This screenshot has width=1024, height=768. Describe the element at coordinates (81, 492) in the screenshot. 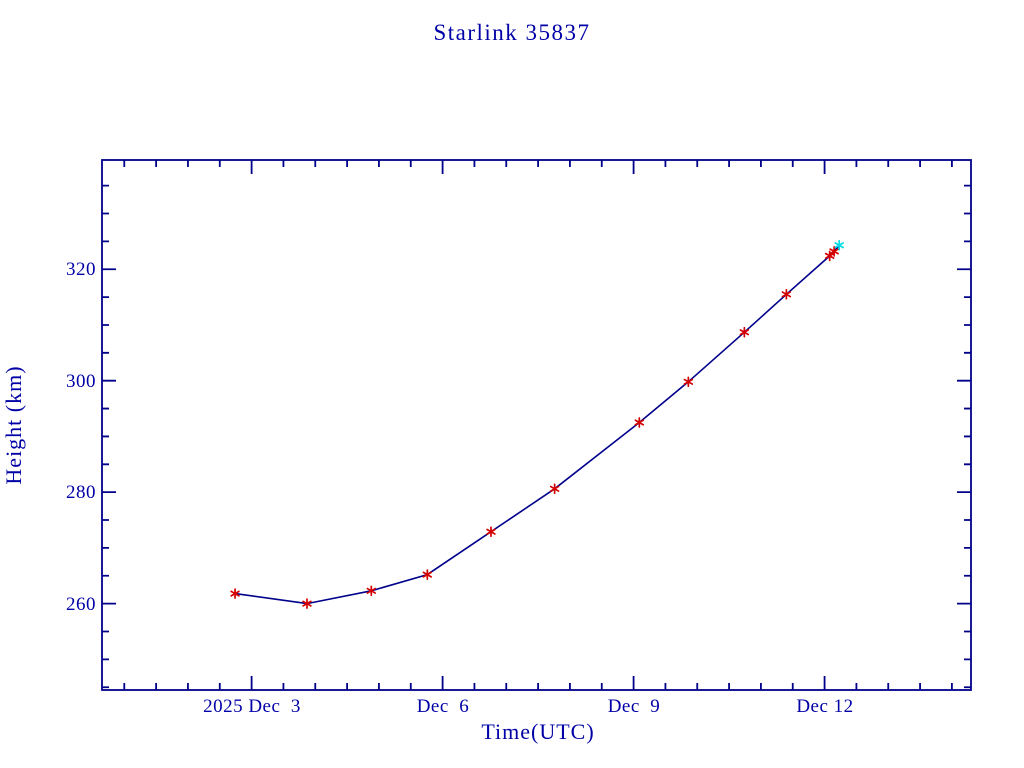

I see `y-tick-label-280: 280` at that location.